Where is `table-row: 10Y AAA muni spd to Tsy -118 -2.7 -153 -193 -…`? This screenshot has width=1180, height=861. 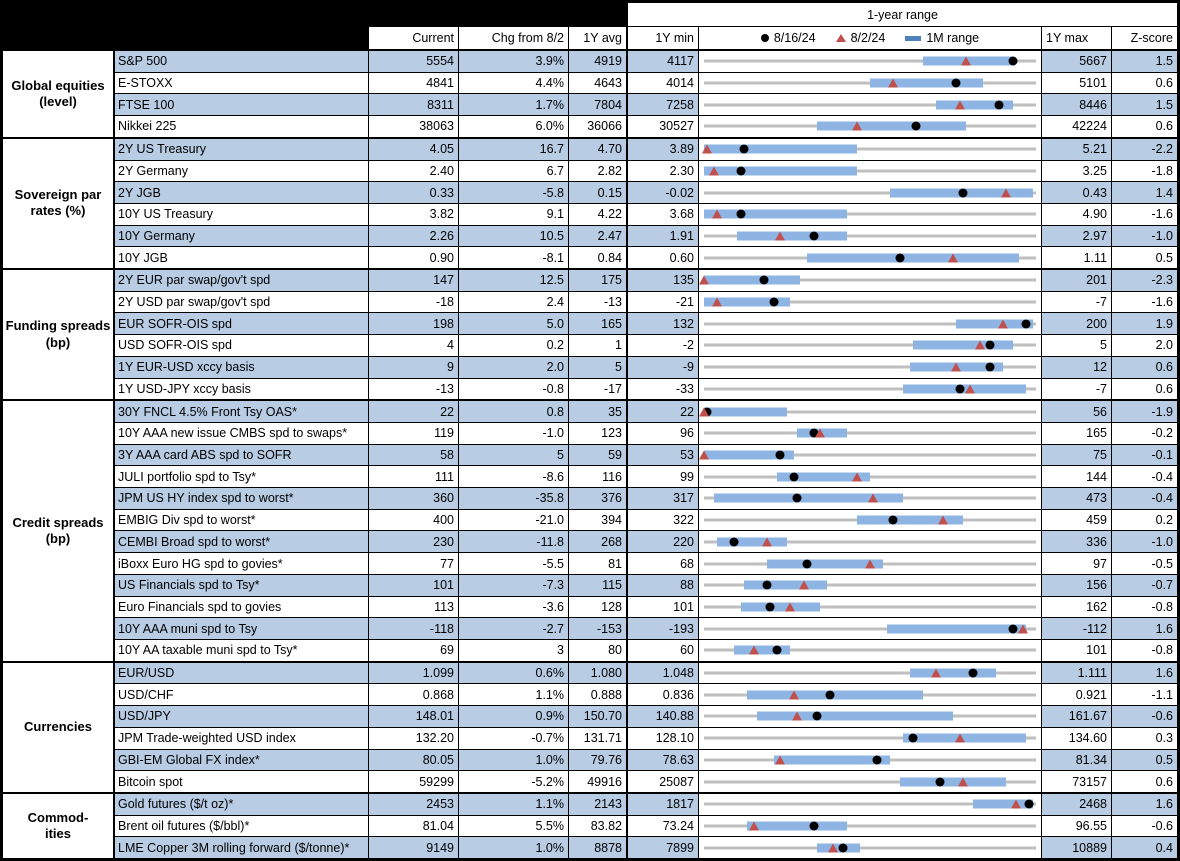
table-row: 10Y AAA muni spd to Tsy -118 -2.7 -153 -193 -… is located at coordinates (646, 628).